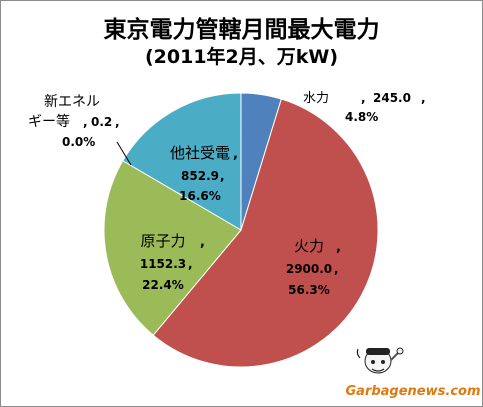  What do you see at coordinates (163, 285) in the screenshot?
I see `label-nuclear-percent: 22.4%` at bounding box center [163, 285].